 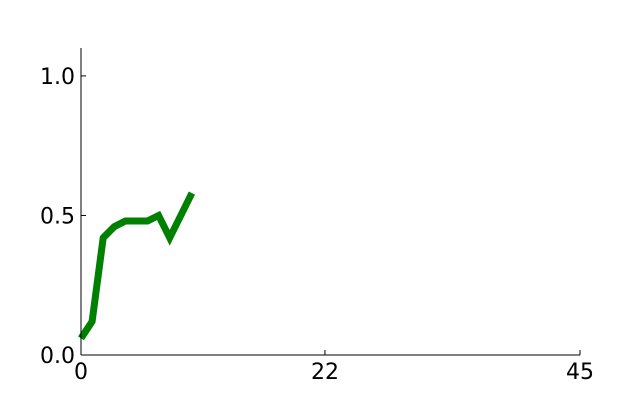 I want to click on plot-area, so click(x=137, y=266).